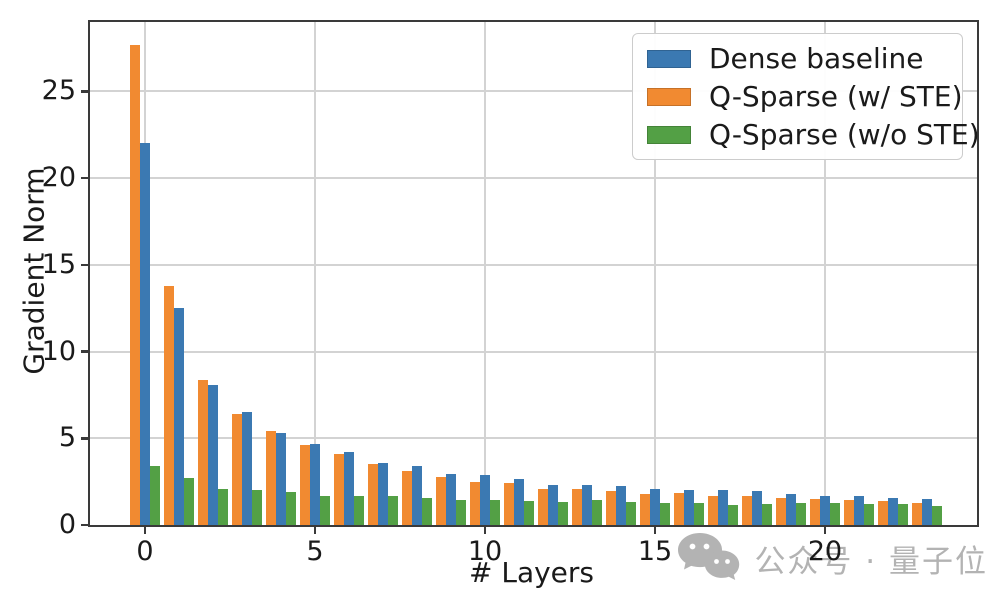 The height and width of the screenshot is (594, 1000). Describe the element at coordinates (825, 551) in the screenshot. I see `x-tick-label: 20` at that location.